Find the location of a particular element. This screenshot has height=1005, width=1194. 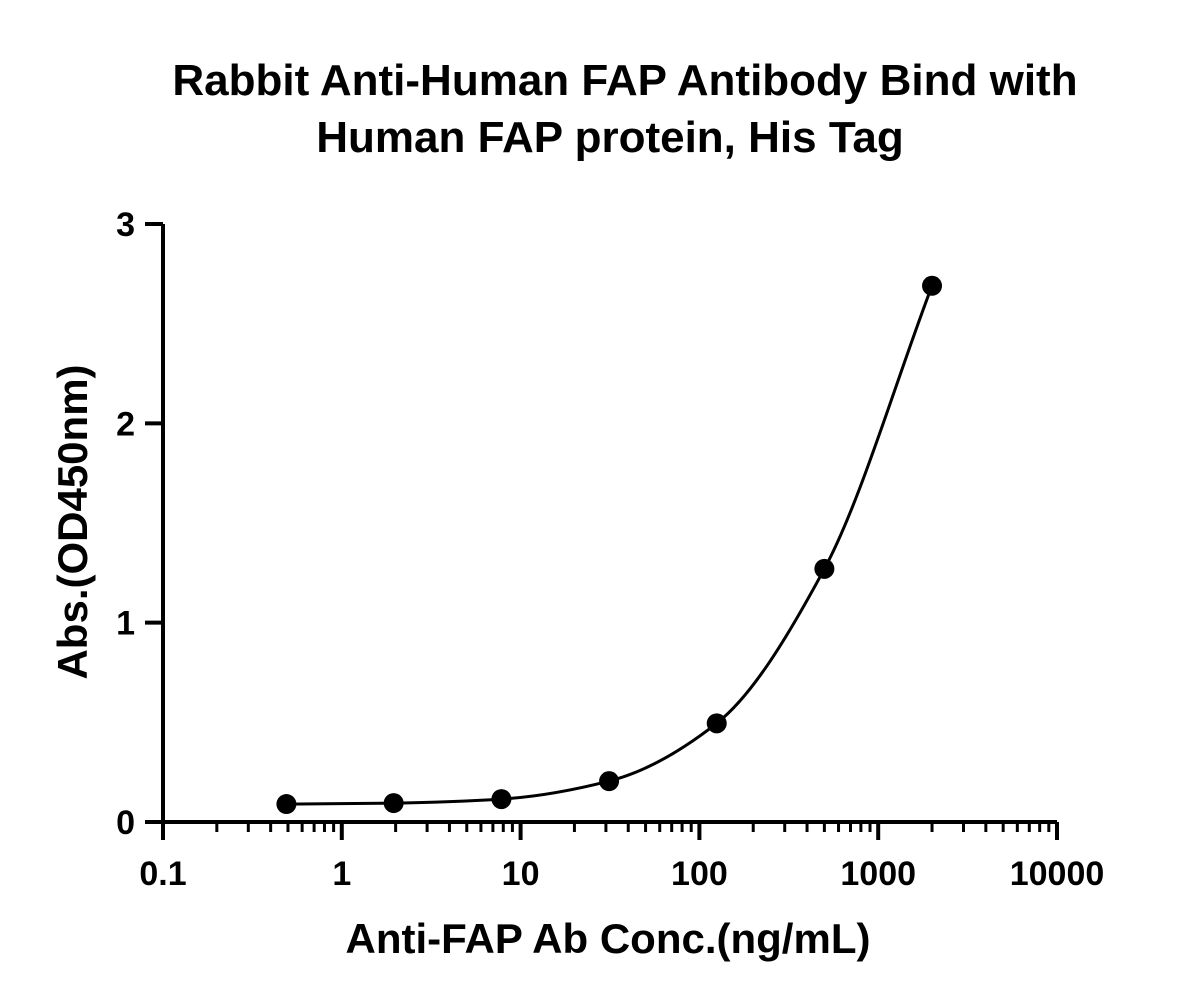

x-tick-label: 10000 is located at coordinates (1057, 874).